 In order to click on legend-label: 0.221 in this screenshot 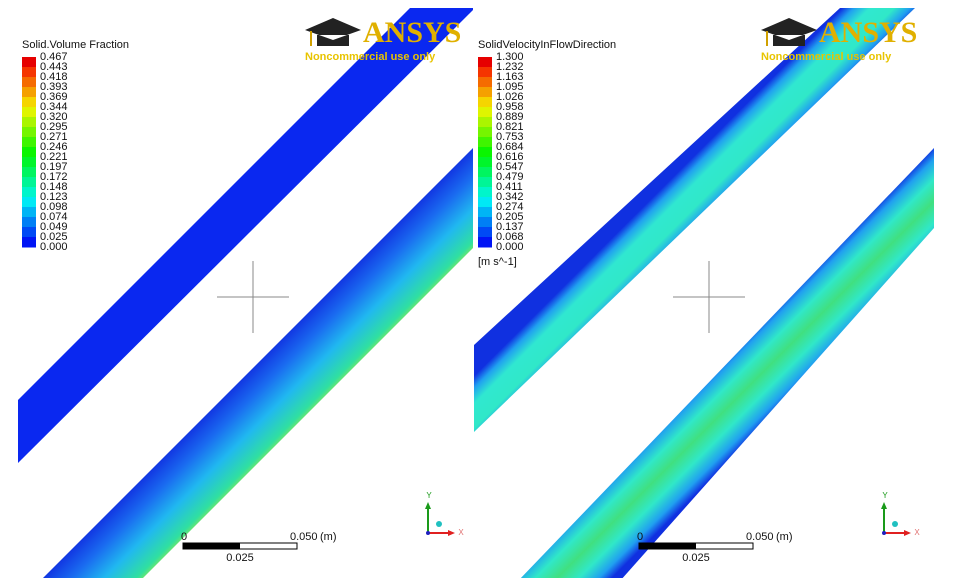, I will do `click(54, 157)`.